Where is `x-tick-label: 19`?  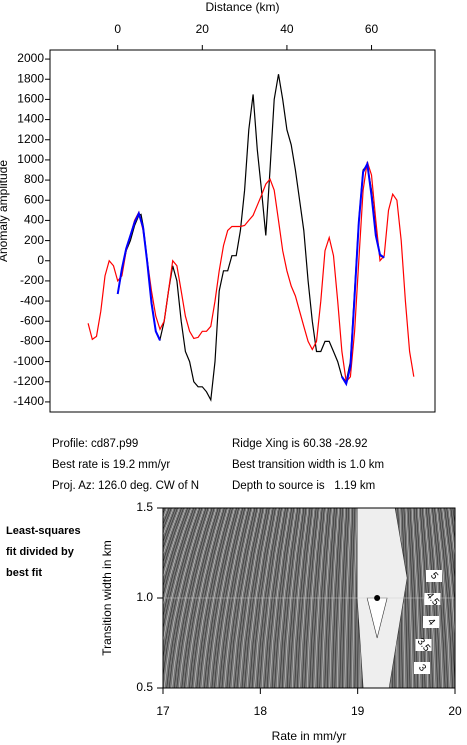
x-tick-label: 19 is located at coordinates (358, 711).